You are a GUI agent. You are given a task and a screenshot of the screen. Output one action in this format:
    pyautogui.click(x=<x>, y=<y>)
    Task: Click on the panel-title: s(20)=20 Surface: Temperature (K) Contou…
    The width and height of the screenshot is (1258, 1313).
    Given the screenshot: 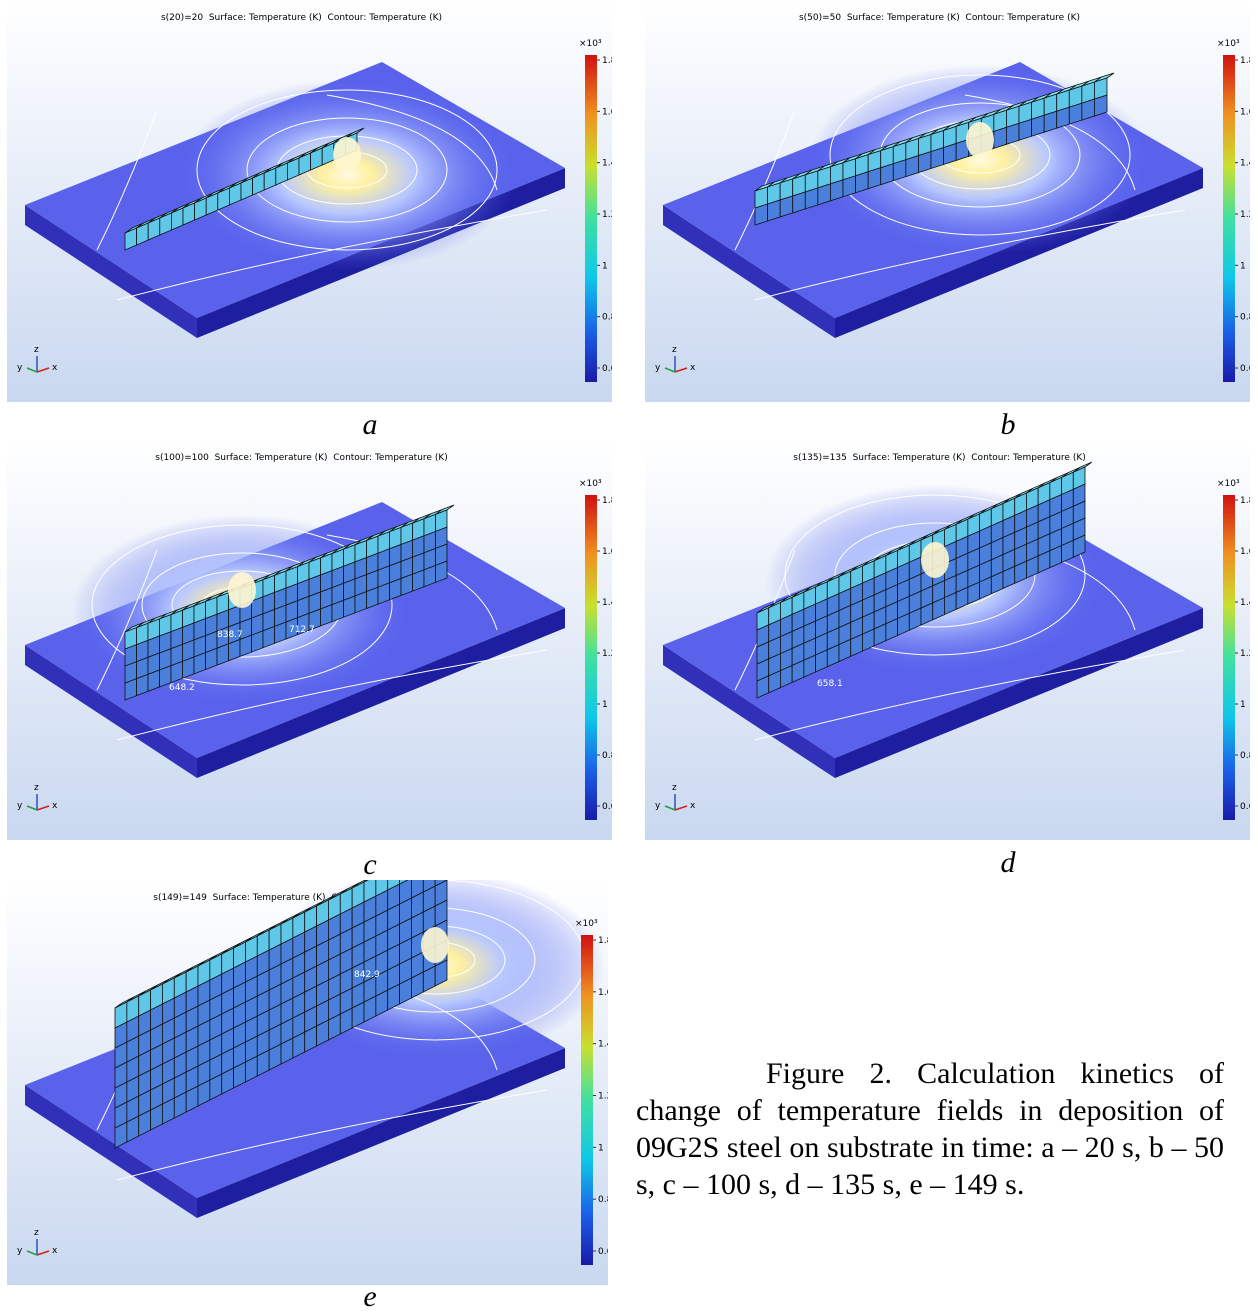 What is the action you would take?
    pyautogui.click(x=301, y=18)
    